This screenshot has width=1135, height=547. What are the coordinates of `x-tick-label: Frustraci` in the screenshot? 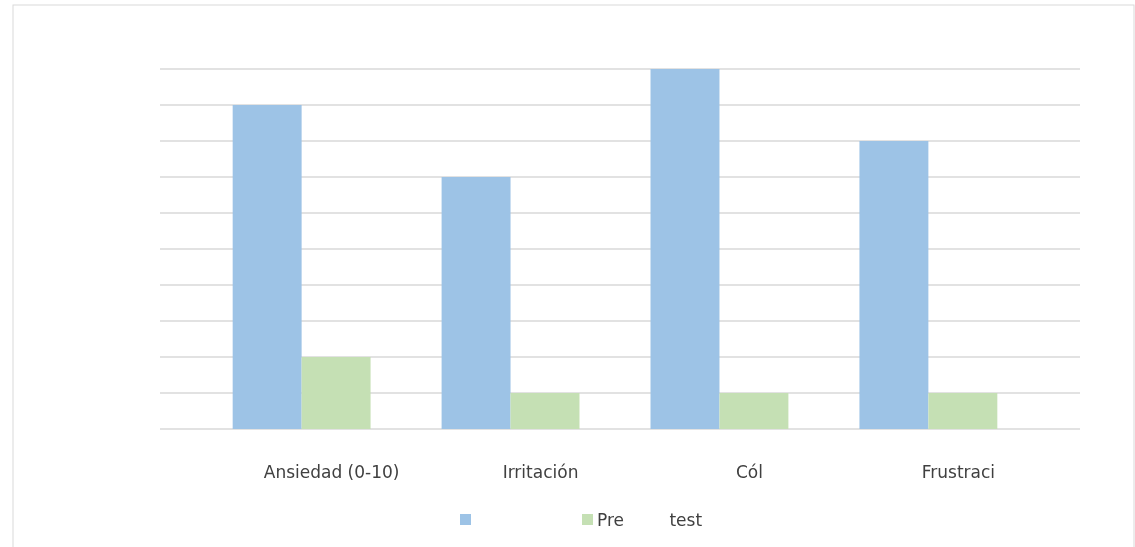 It's located at (958, 472).